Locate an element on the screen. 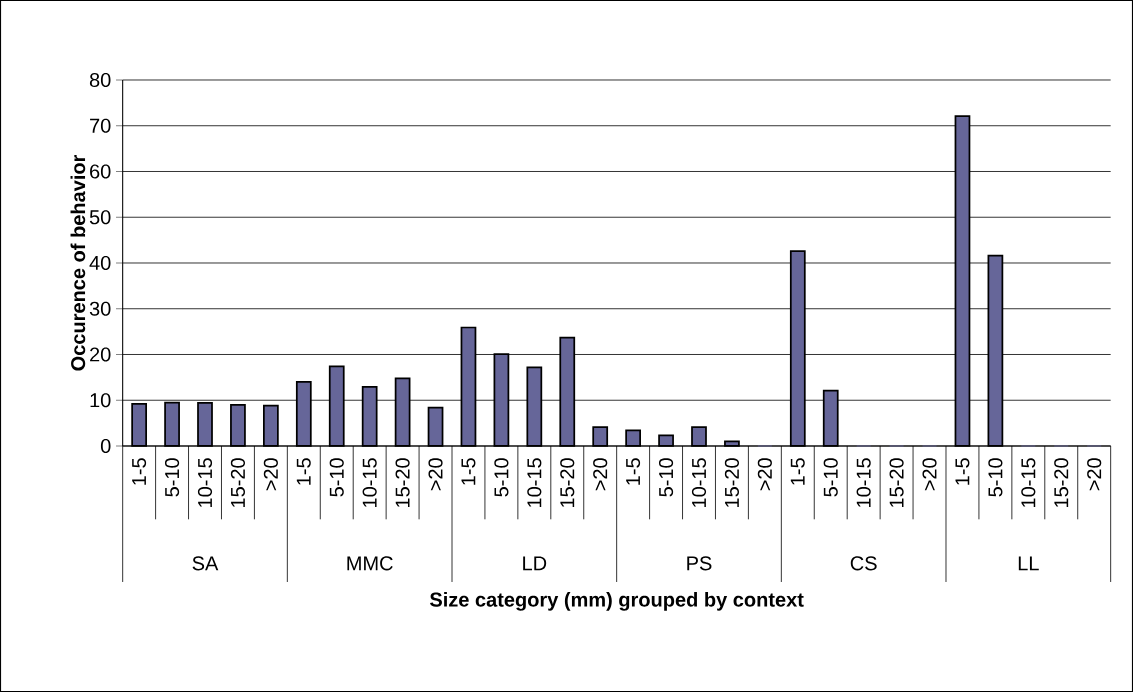 Image resolution: width=1133 pixels, height=692 pixels. text: LL is located at coordinates (1028, 563).